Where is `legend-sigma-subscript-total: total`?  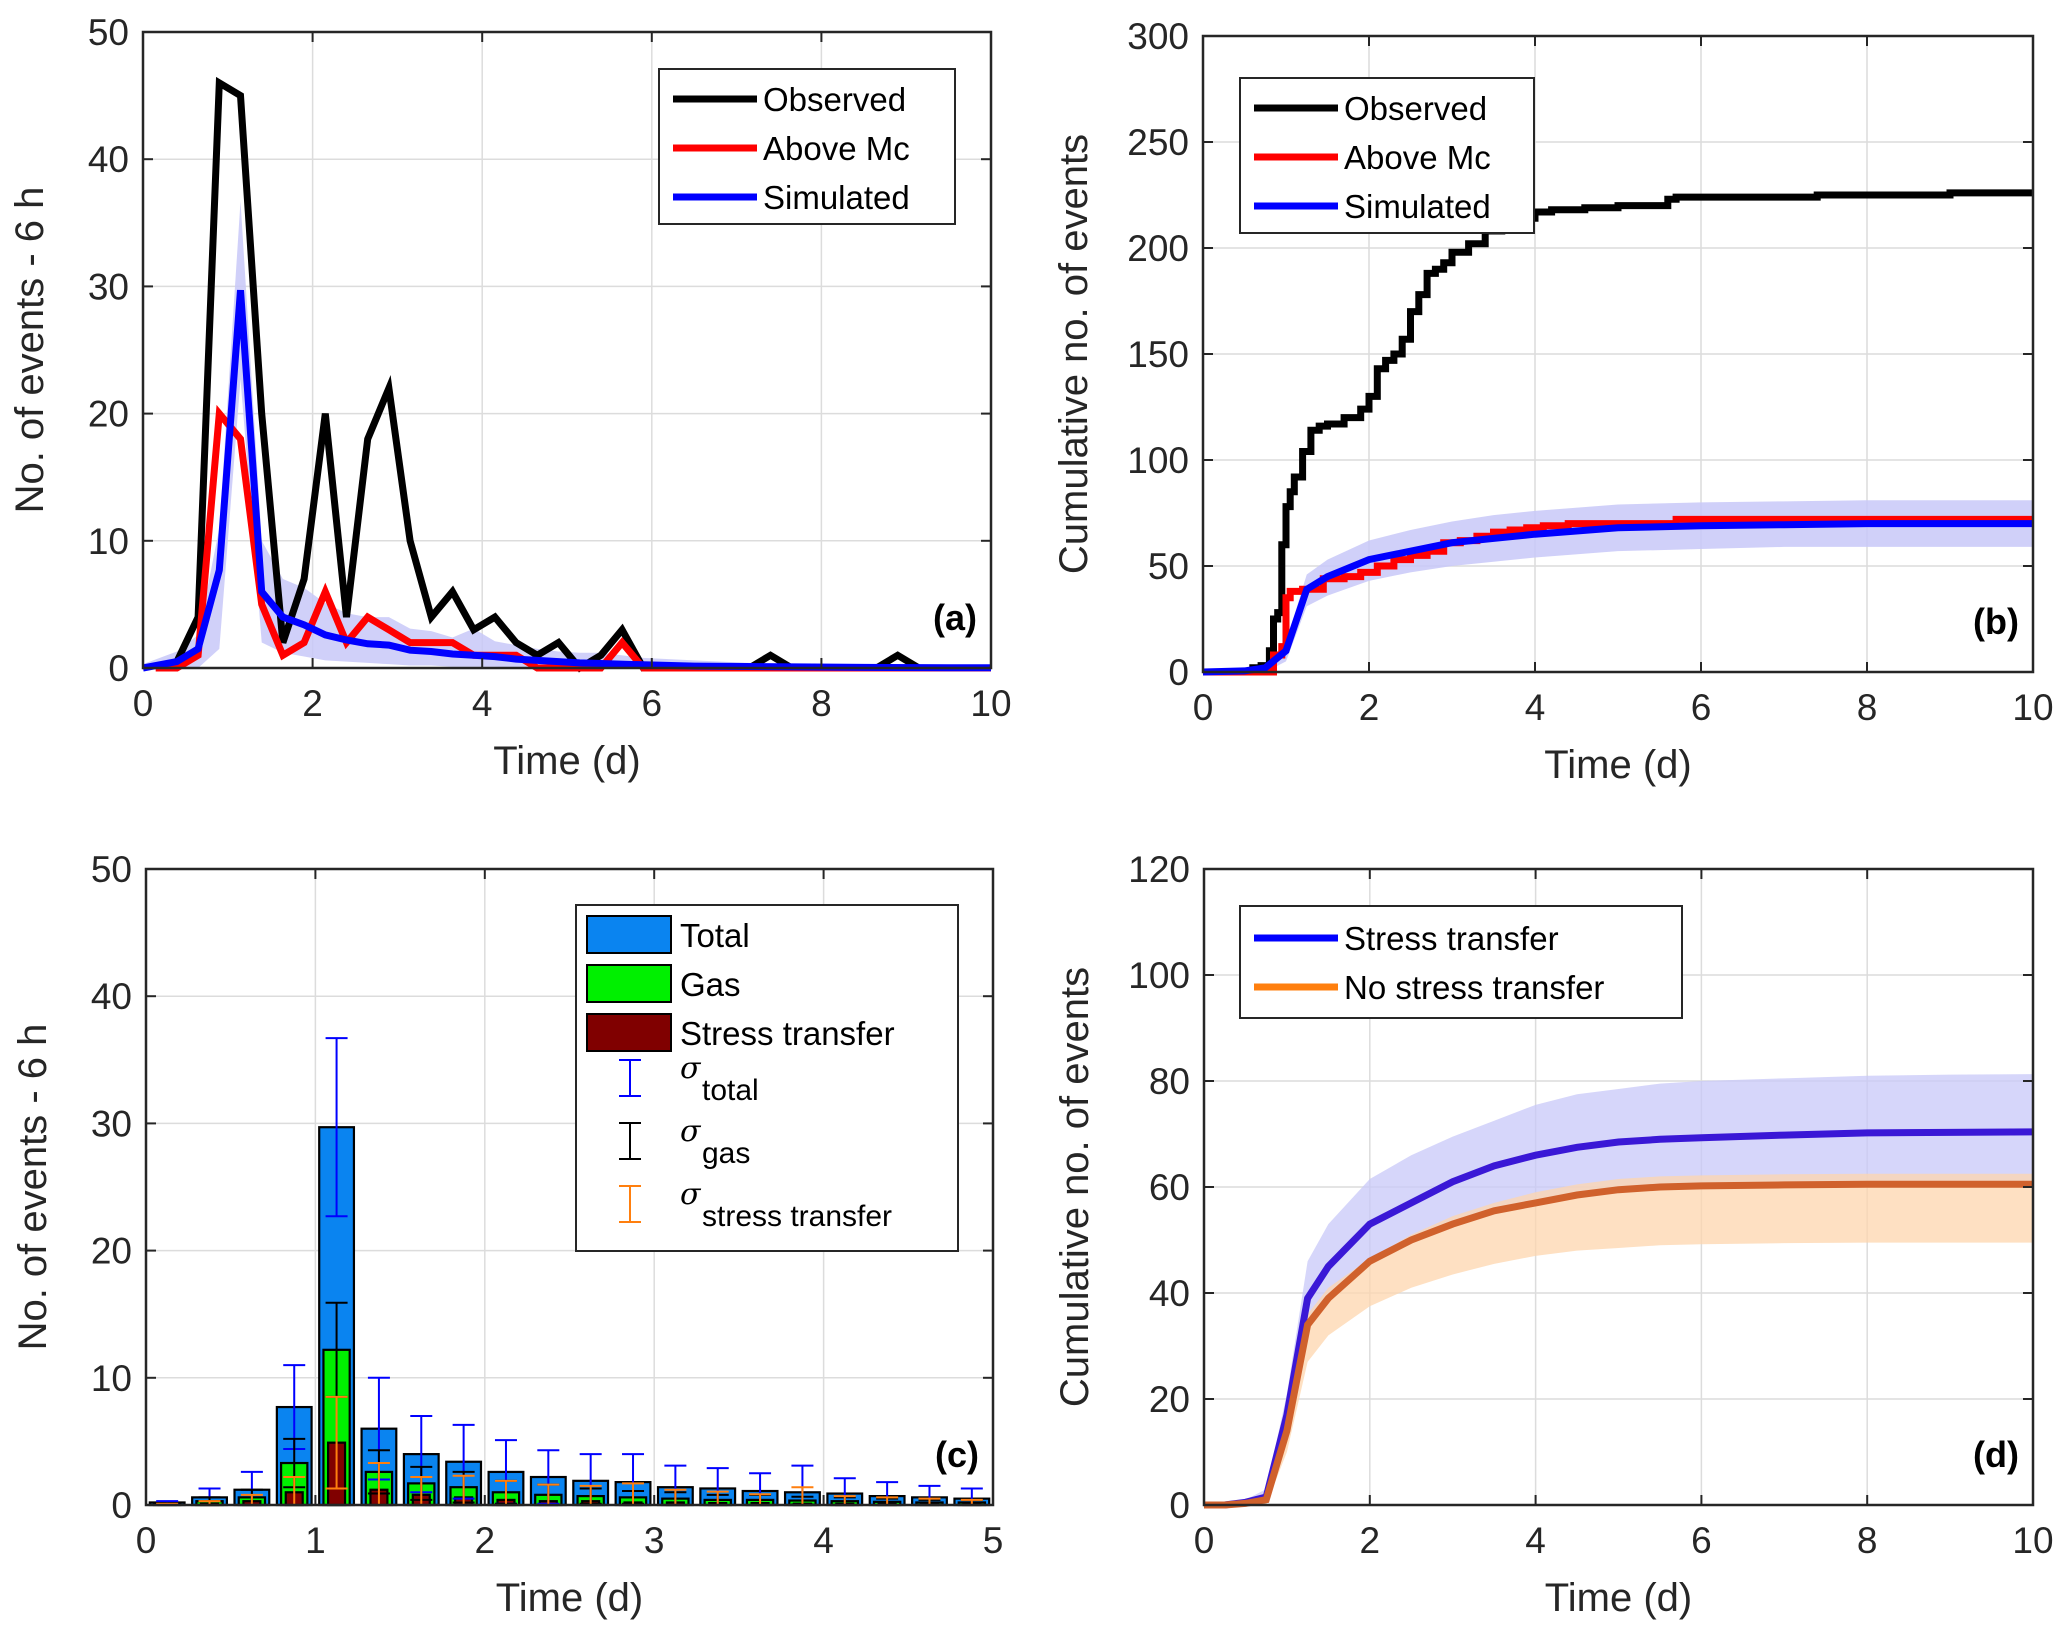
legend-sigma-subscript-total: total is located at coordinates (730, 1090).